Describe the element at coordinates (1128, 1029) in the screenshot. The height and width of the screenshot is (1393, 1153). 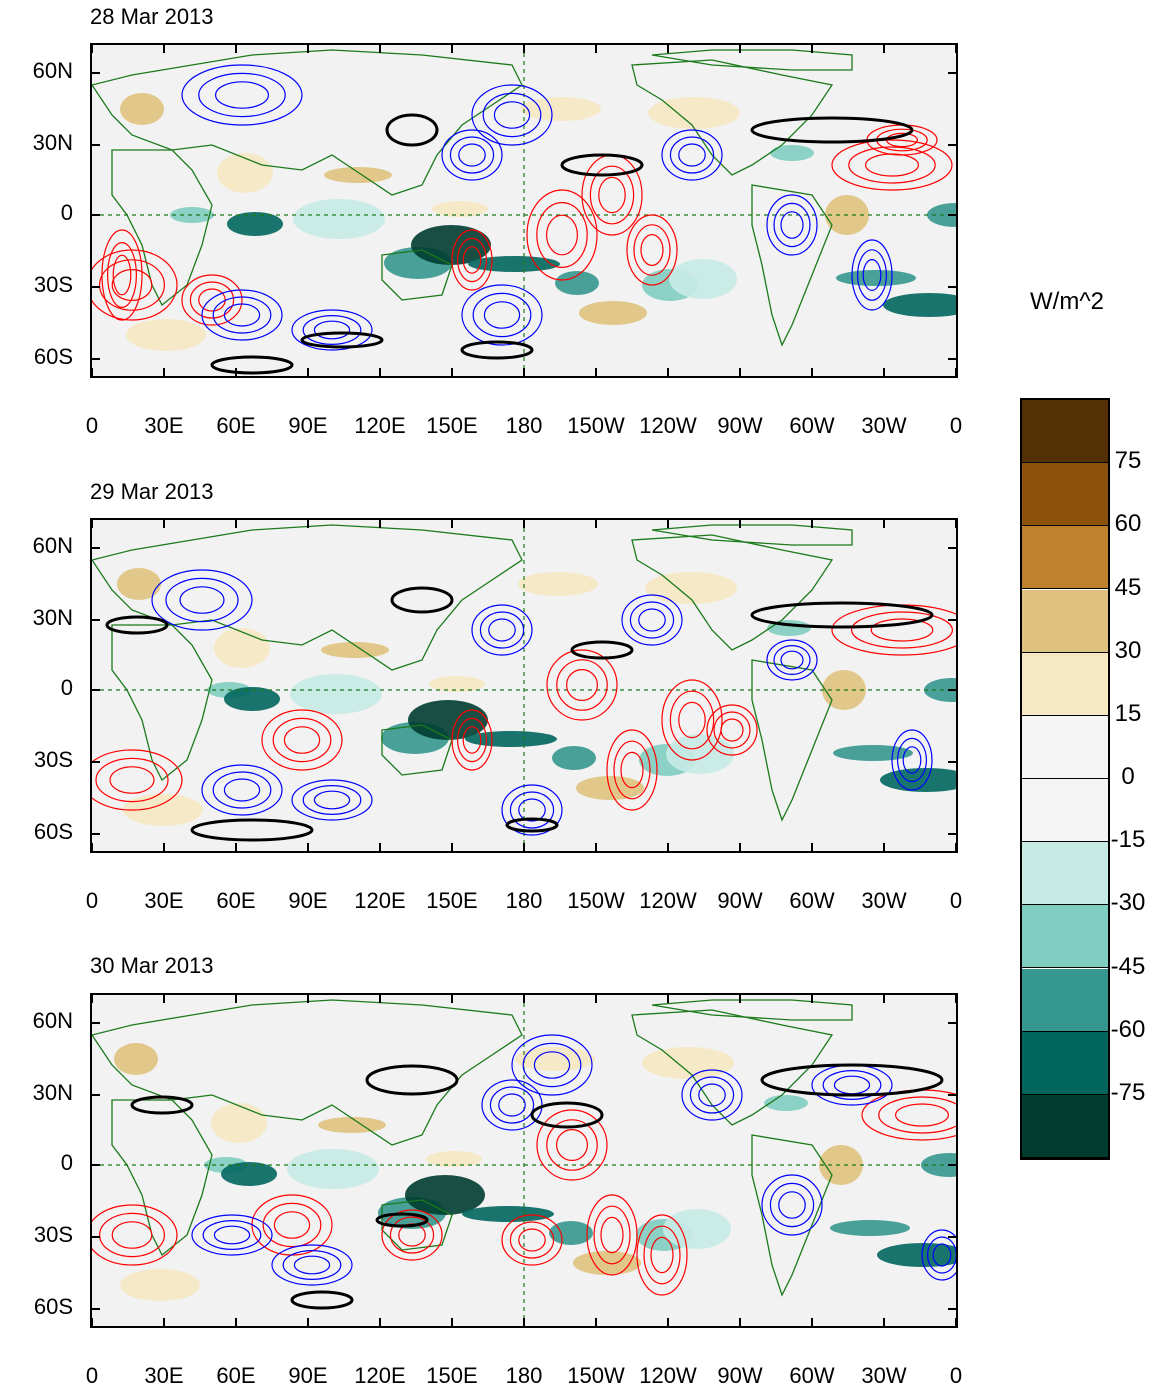
I see `colorbar-label: -60` at that location.